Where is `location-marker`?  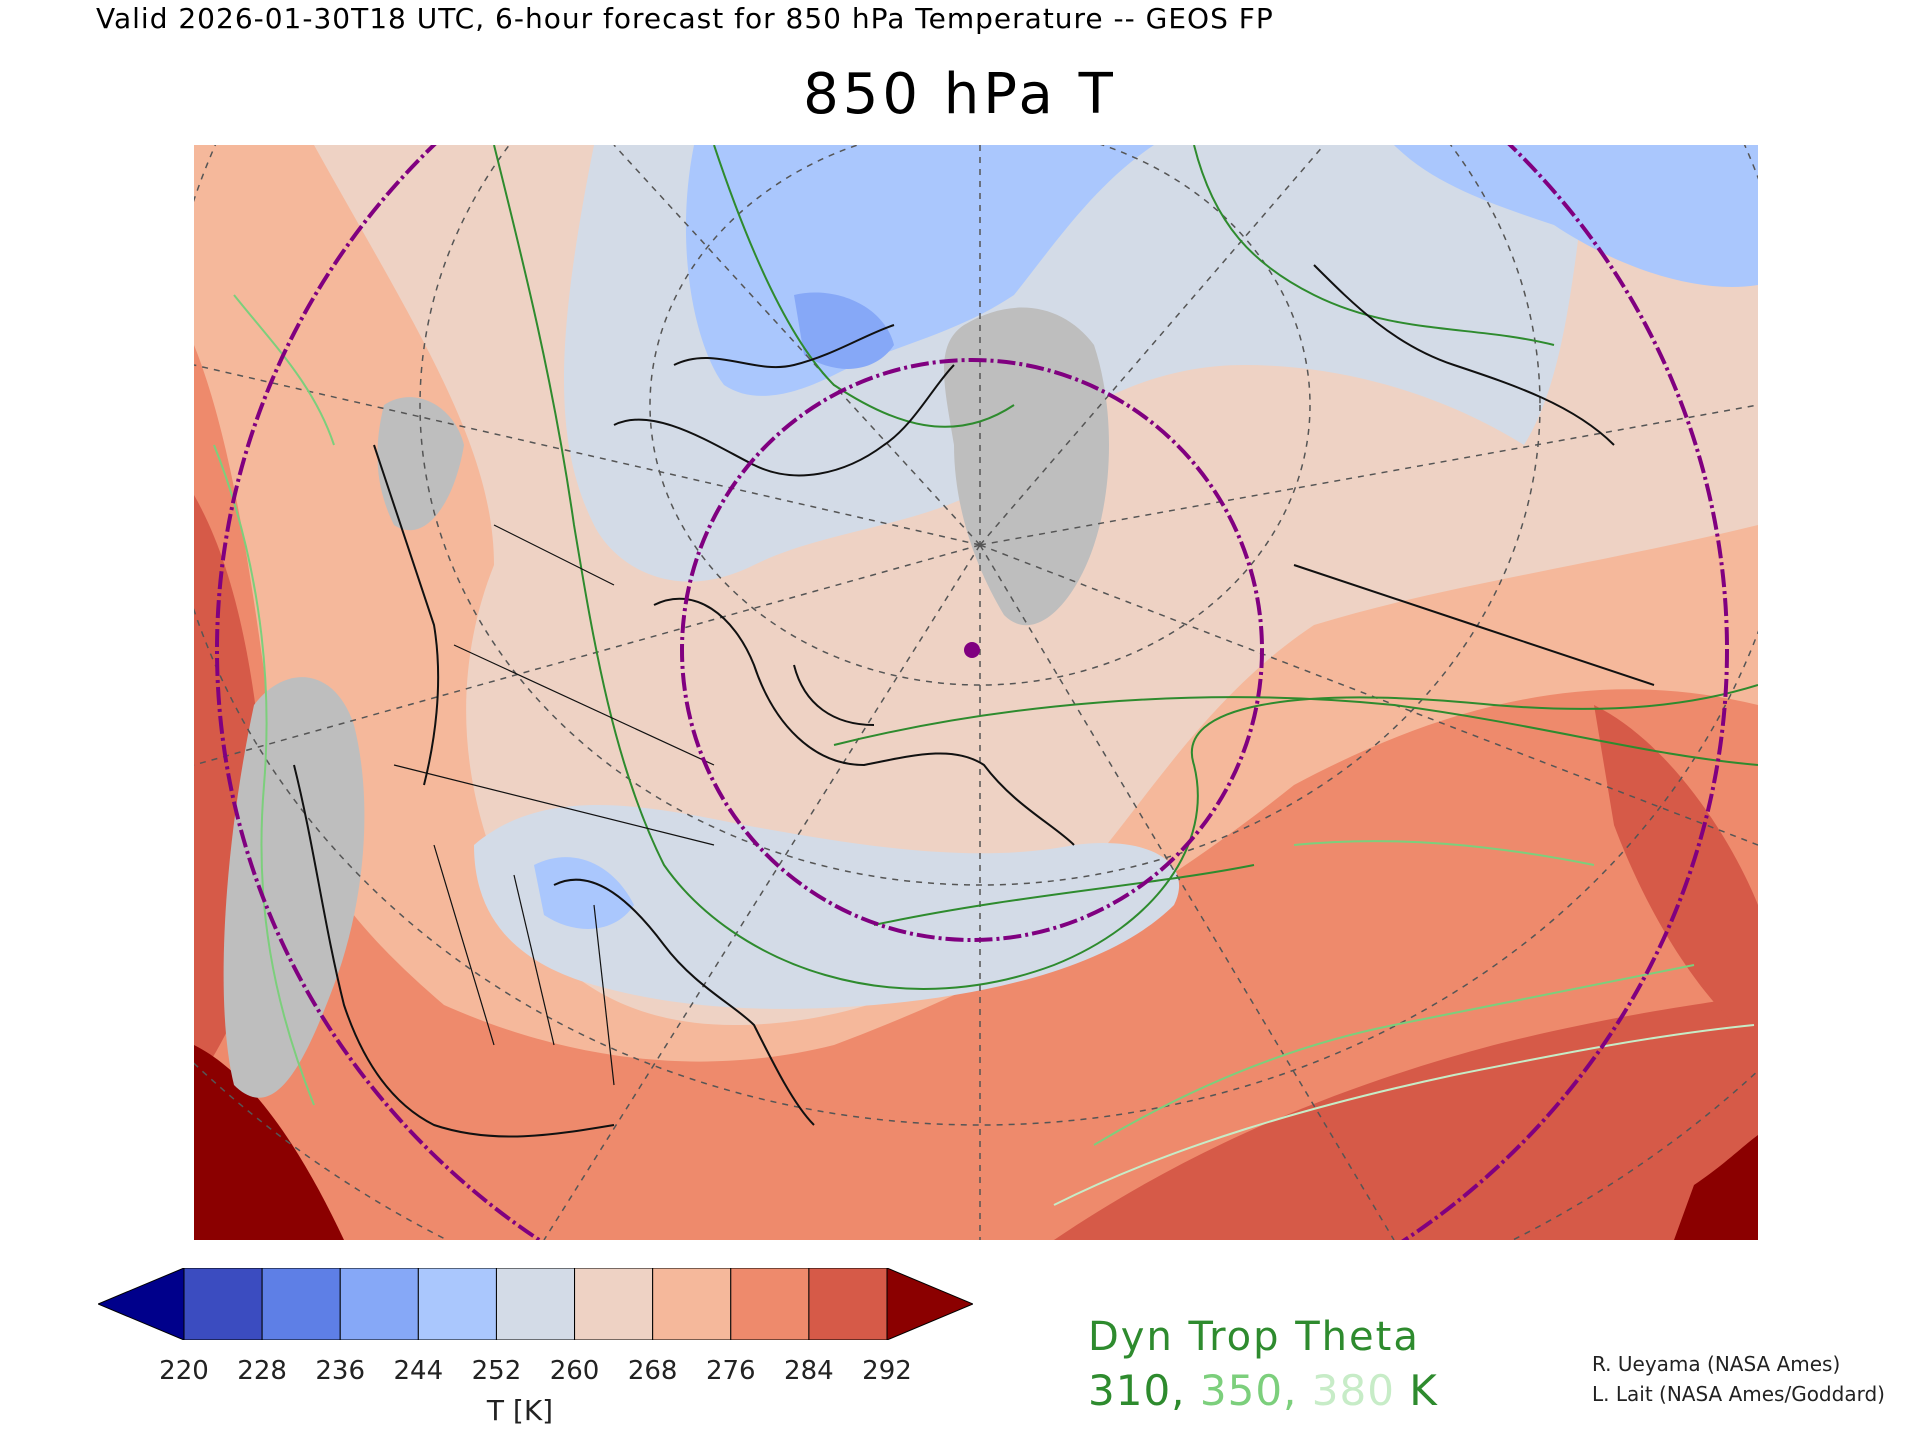
location-marker is located at coordinates (972, 650).